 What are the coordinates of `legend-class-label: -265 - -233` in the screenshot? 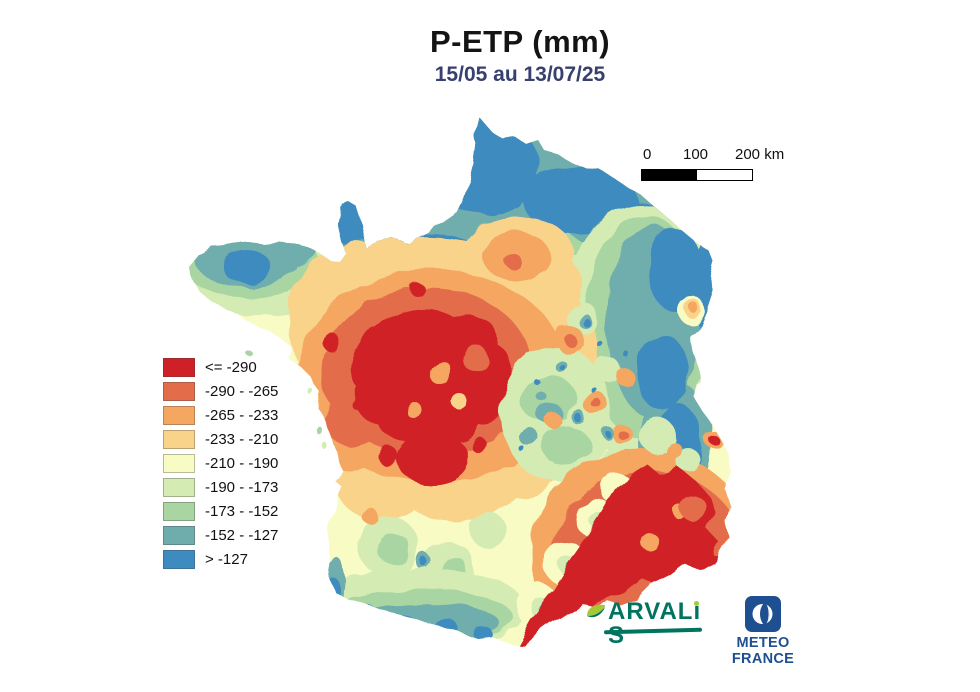 It's located at (242, 415).